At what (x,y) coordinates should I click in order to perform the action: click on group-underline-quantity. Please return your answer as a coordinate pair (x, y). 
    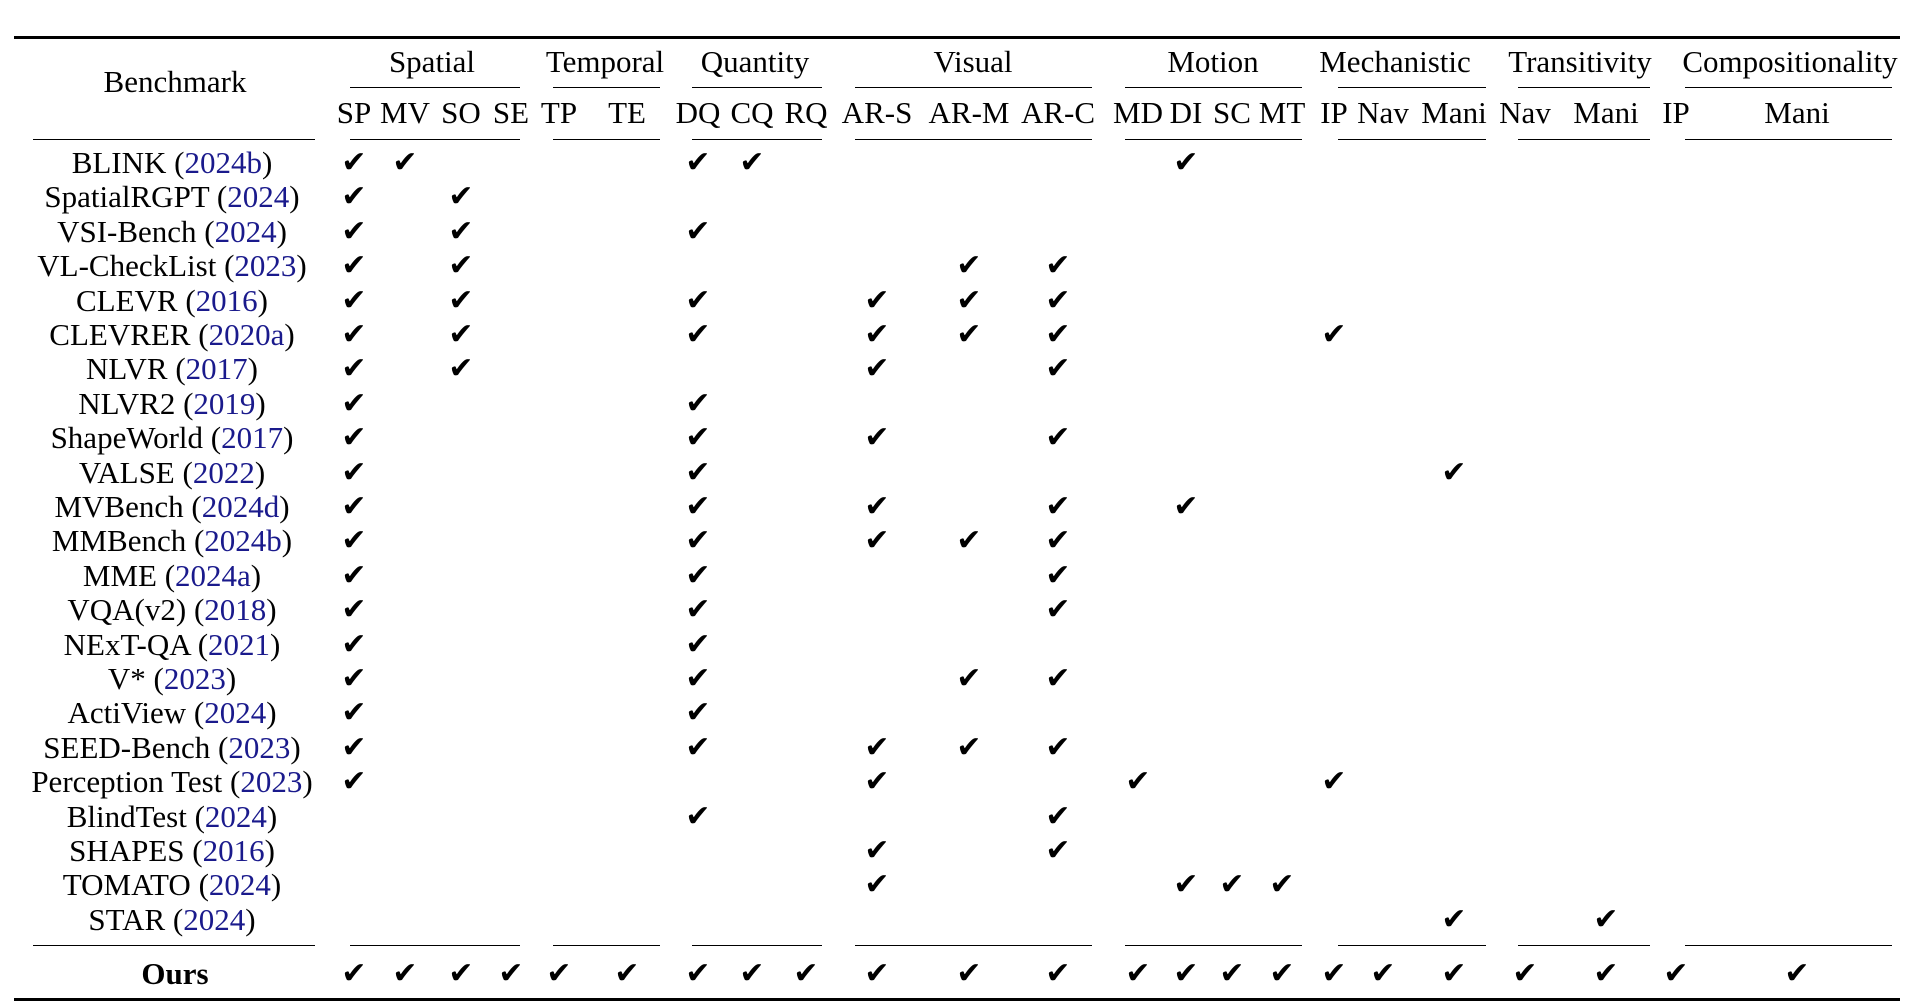
    Looking at the image, I should click on (757, 87).